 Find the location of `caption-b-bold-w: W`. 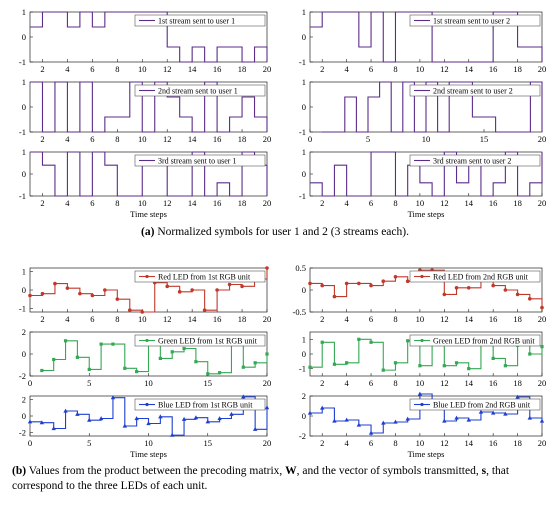

caption-b-bold-w: W is located at coordinates (291, 471).